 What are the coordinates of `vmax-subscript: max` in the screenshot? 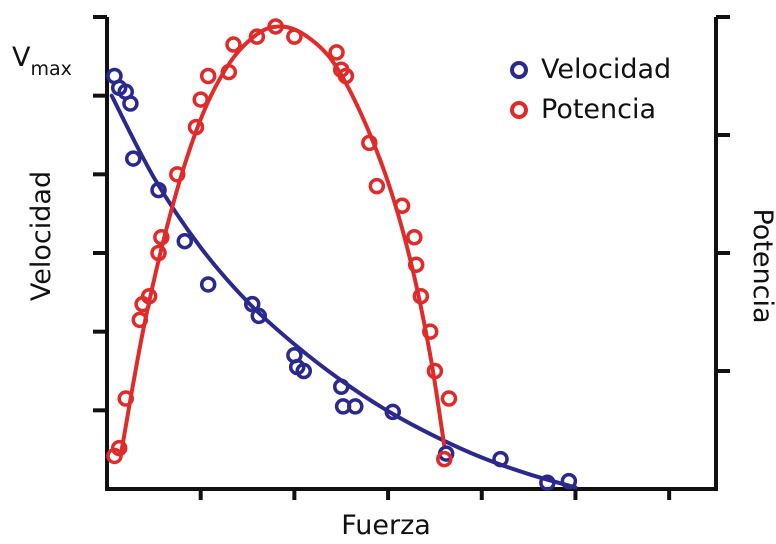 It's located at (50, 69).